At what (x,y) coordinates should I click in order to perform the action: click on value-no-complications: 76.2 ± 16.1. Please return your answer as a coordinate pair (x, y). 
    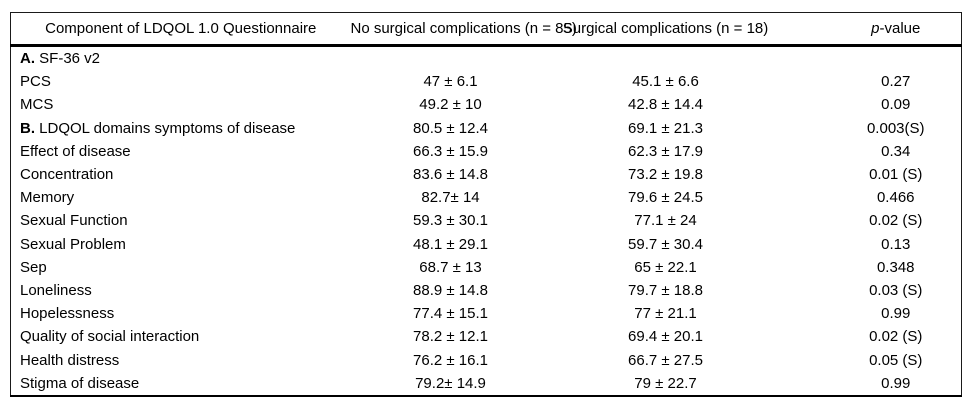
    Looking at the image, I should click on (450, 360).